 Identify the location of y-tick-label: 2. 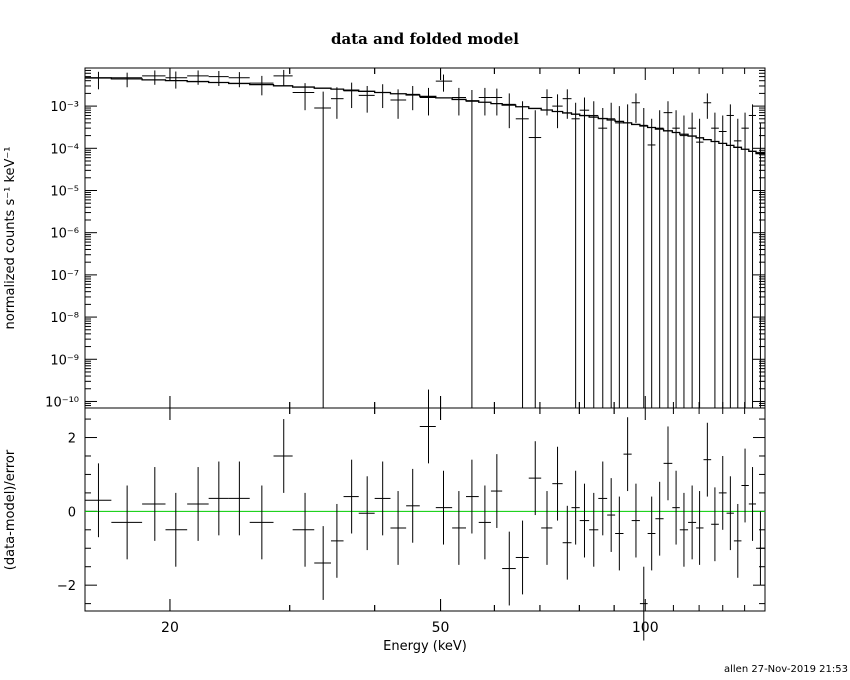
(72, 439).